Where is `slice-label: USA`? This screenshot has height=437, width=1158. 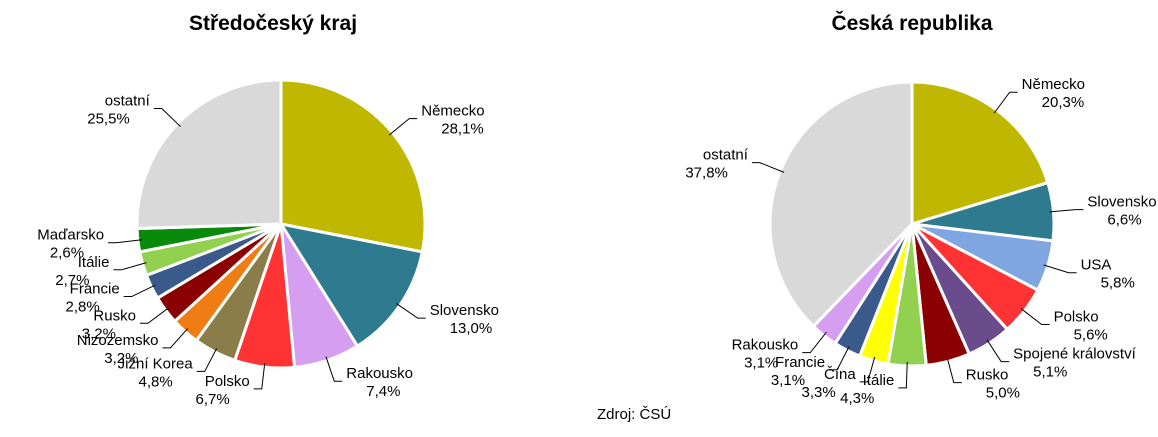 slice-label: USA is located at coordinates (1096, 265).